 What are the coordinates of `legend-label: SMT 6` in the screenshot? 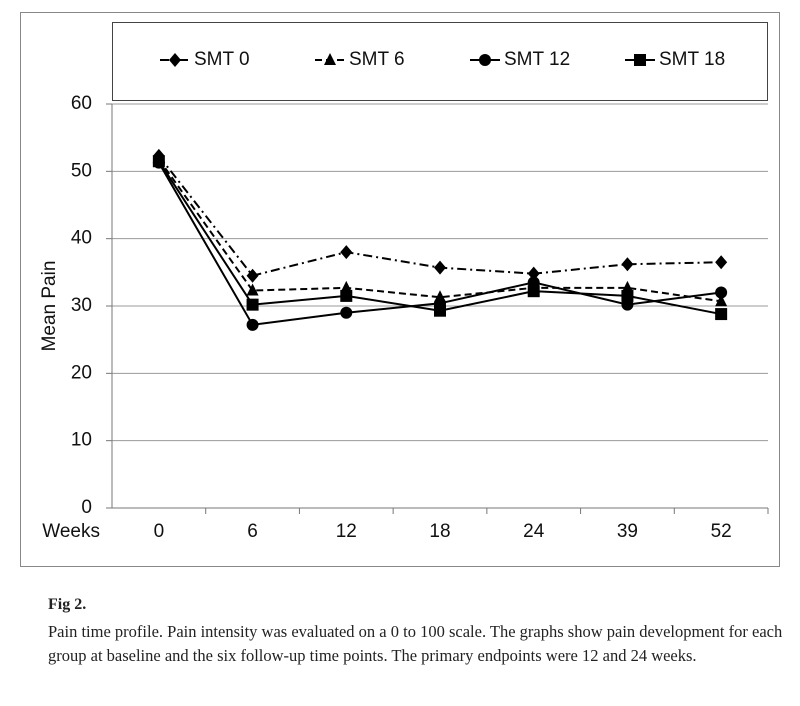 It's located at (377, 59).